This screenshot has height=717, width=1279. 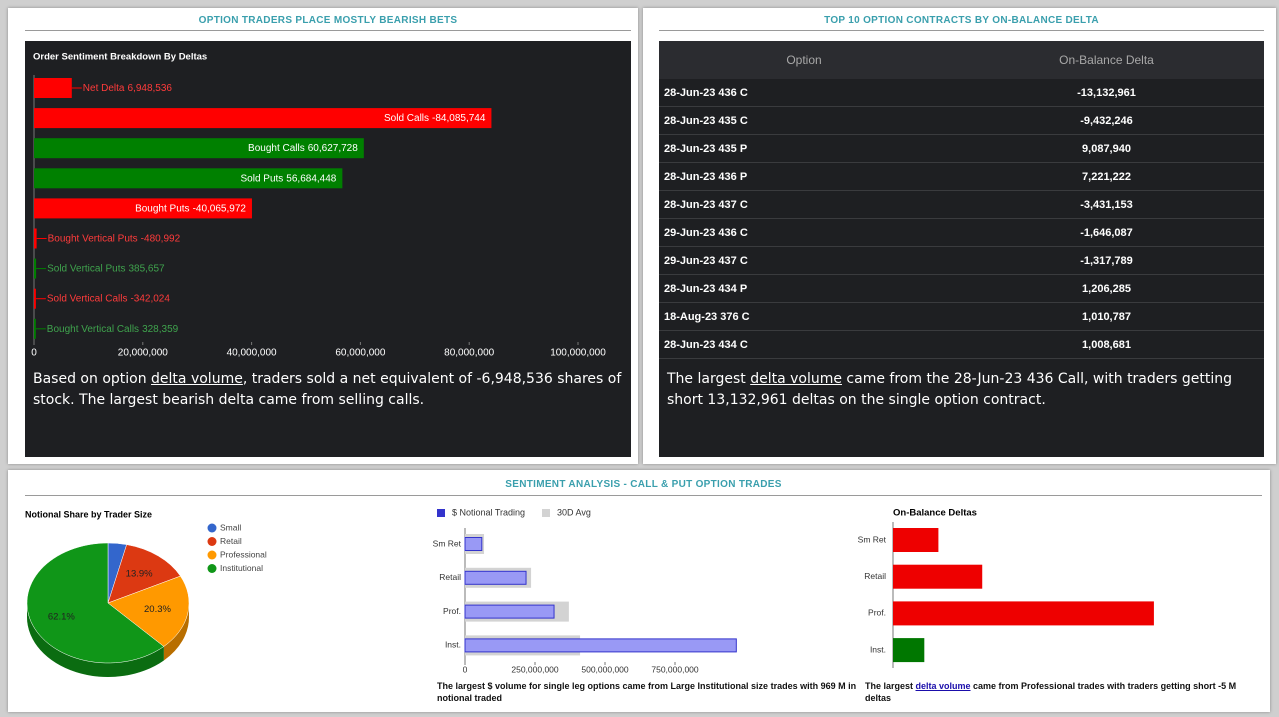 What do you see at coordinates (230, 527) in the screenshot?
I see `legend-label: Small` at bounding box center [230, 527].